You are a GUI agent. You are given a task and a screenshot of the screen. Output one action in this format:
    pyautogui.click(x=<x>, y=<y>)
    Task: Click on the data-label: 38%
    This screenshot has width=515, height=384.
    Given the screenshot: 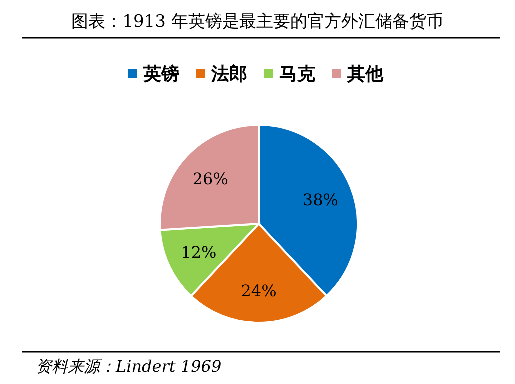 What is the action you would take?
    pyautogui.click(x=320, y=200)
    